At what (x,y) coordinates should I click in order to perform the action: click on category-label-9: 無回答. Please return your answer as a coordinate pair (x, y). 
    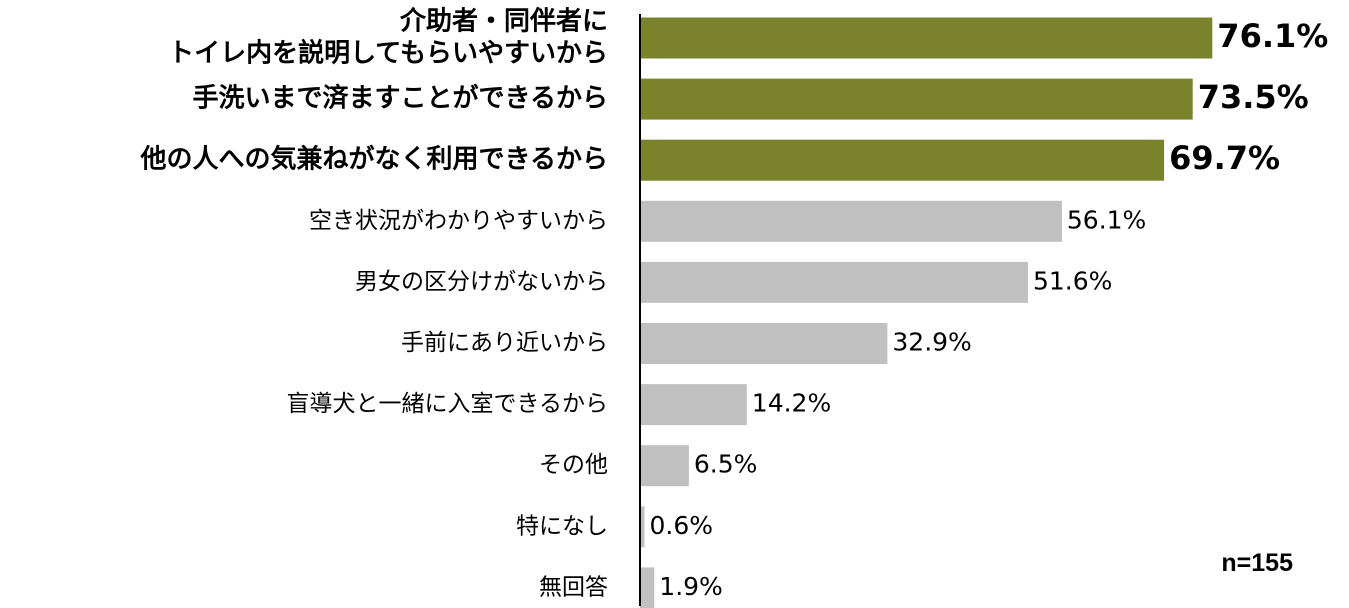
    Looking at the image, I should click on (573, 587).